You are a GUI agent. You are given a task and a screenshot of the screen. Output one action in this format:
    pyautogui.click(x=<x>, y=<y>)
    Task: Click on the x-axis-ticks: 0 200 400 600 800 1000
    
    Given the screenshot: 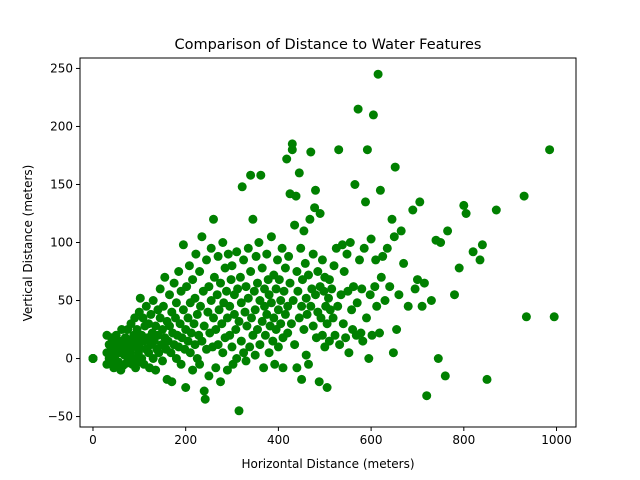 What is the action you would take?
    pyautogui.click(x=330, y=437)
    